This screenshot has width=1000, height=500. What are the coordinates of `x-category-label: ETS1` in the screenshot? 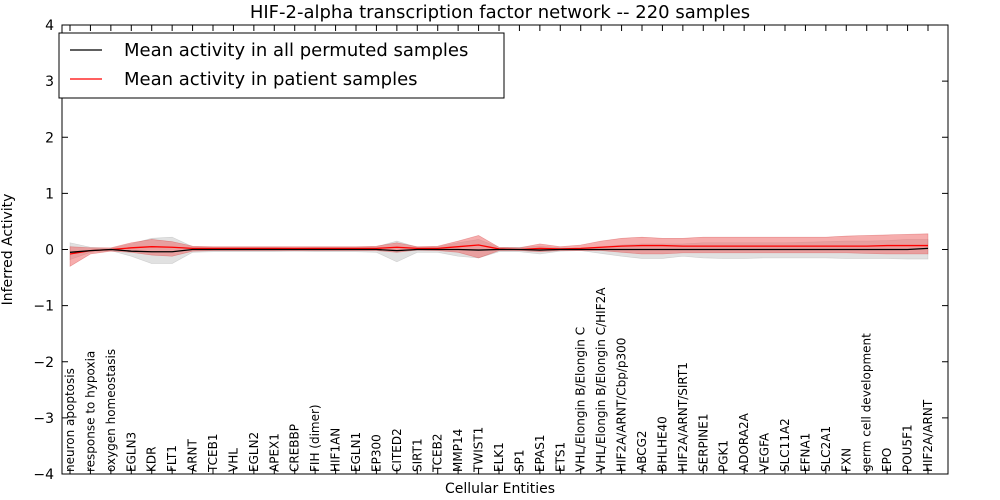 It's located at (560, 457).